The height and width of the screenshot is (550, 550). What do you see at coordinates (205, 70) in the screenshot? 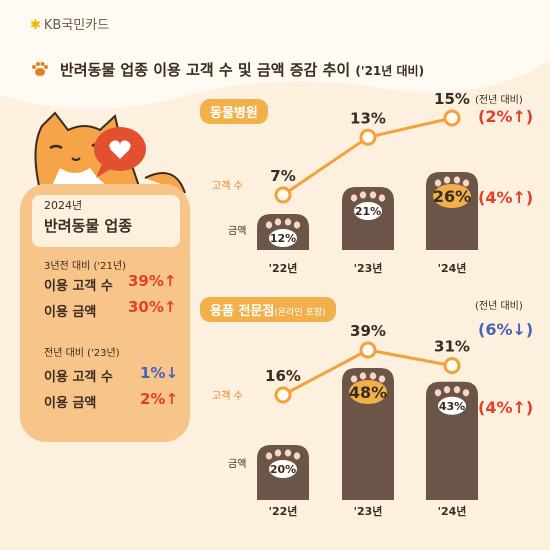
I see `title-main: 반려동물 업종 이용 고객 수 및 금액 증감 추이` at bounding box center [205, 70].